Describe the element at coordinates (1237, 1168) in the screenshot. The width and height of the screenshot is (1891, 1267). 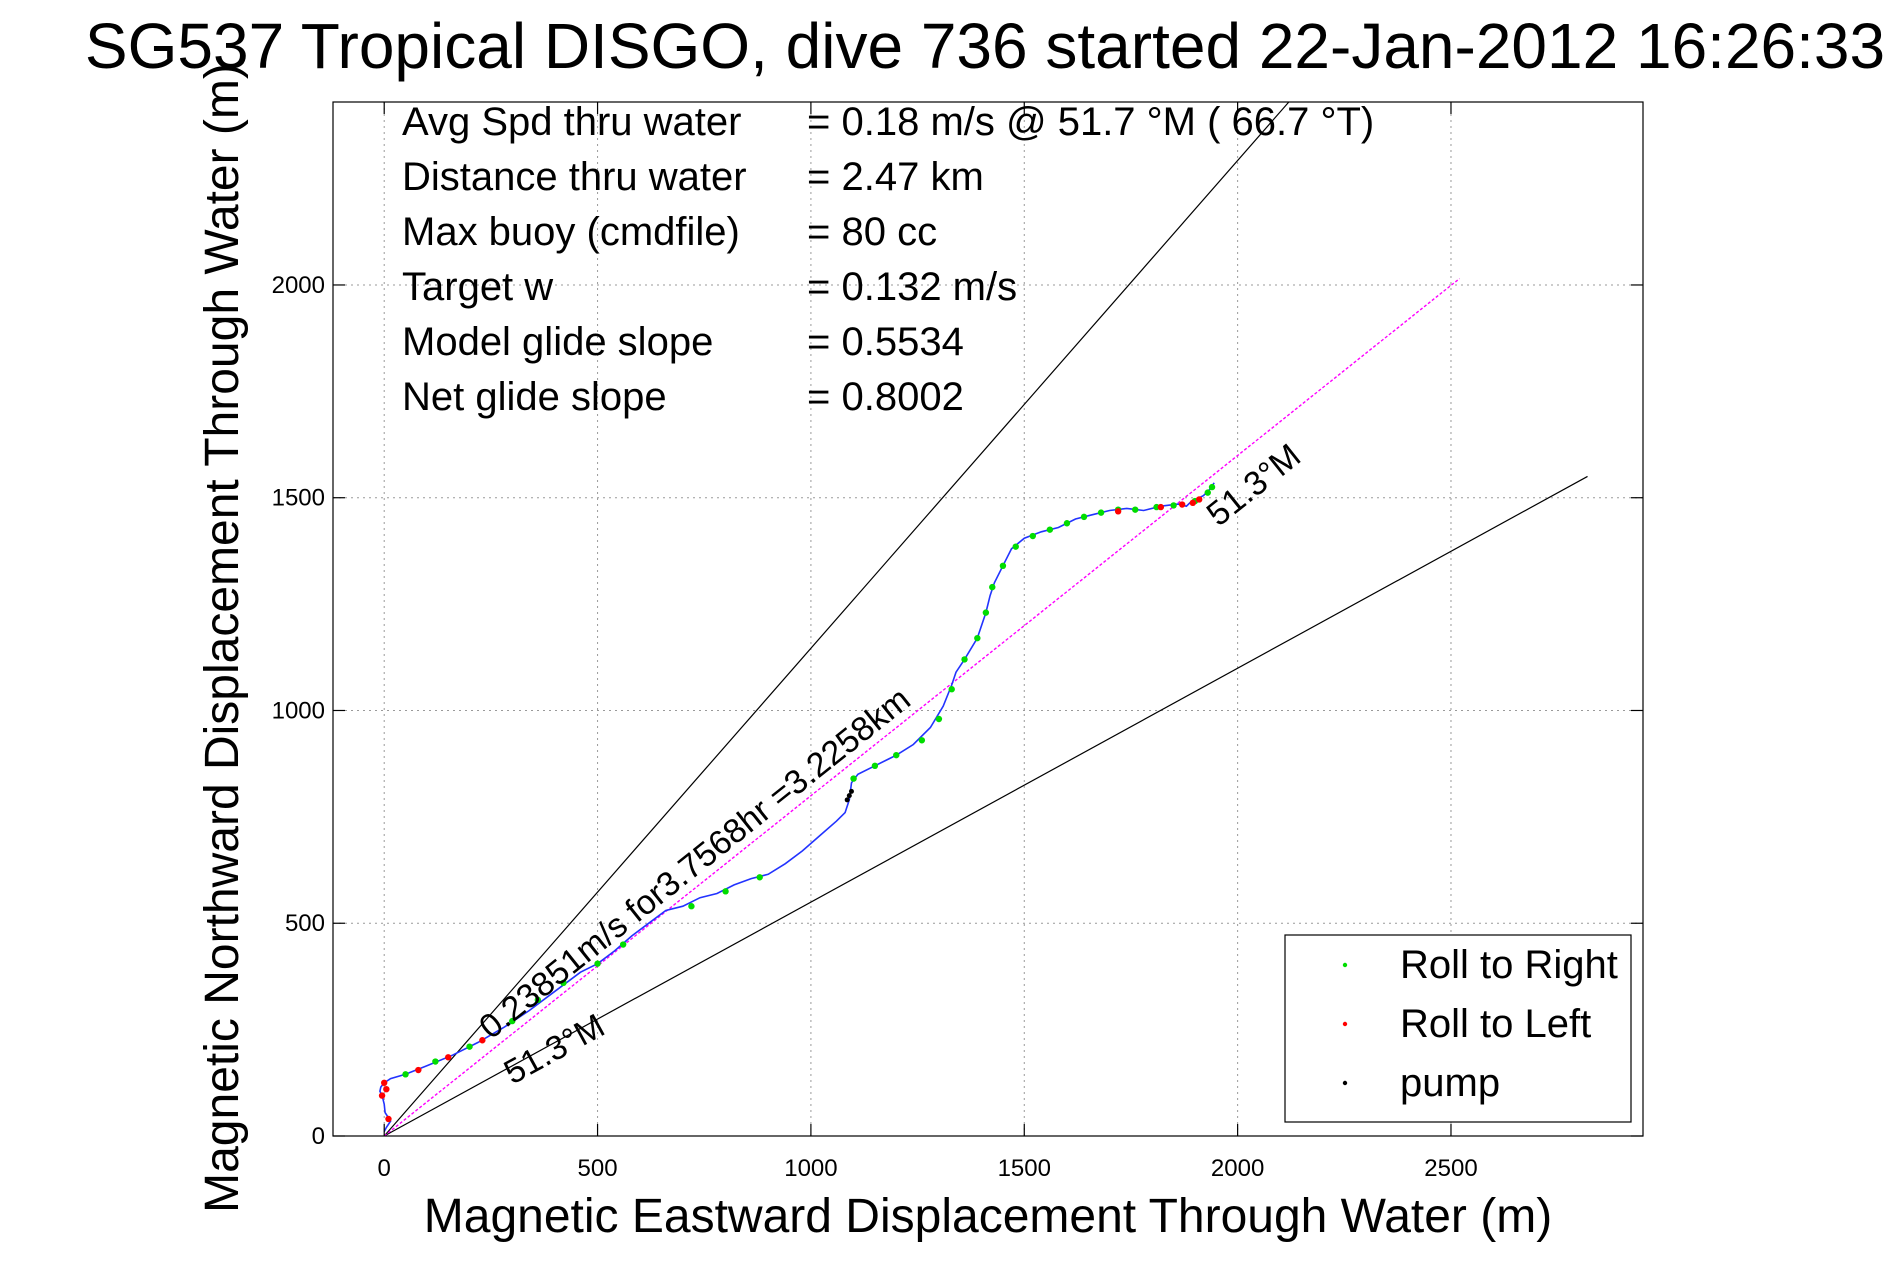
I see `x-tick-label: 2000` at that location.